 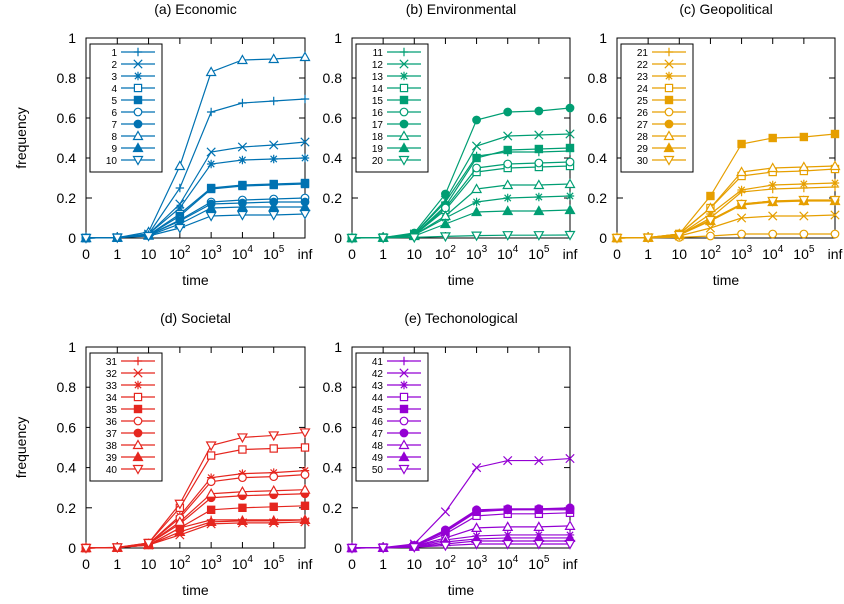 I want to click on legend-label: 49, so click(x=378, y=458).